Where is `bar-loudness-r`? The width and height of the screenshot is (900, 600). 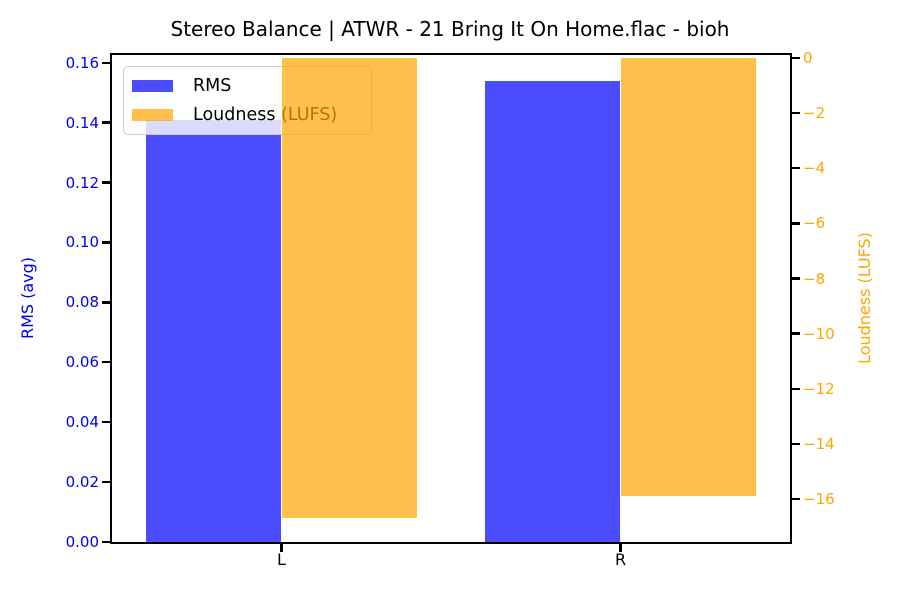 bar-loudness-r is located at coordinates (688, 277).